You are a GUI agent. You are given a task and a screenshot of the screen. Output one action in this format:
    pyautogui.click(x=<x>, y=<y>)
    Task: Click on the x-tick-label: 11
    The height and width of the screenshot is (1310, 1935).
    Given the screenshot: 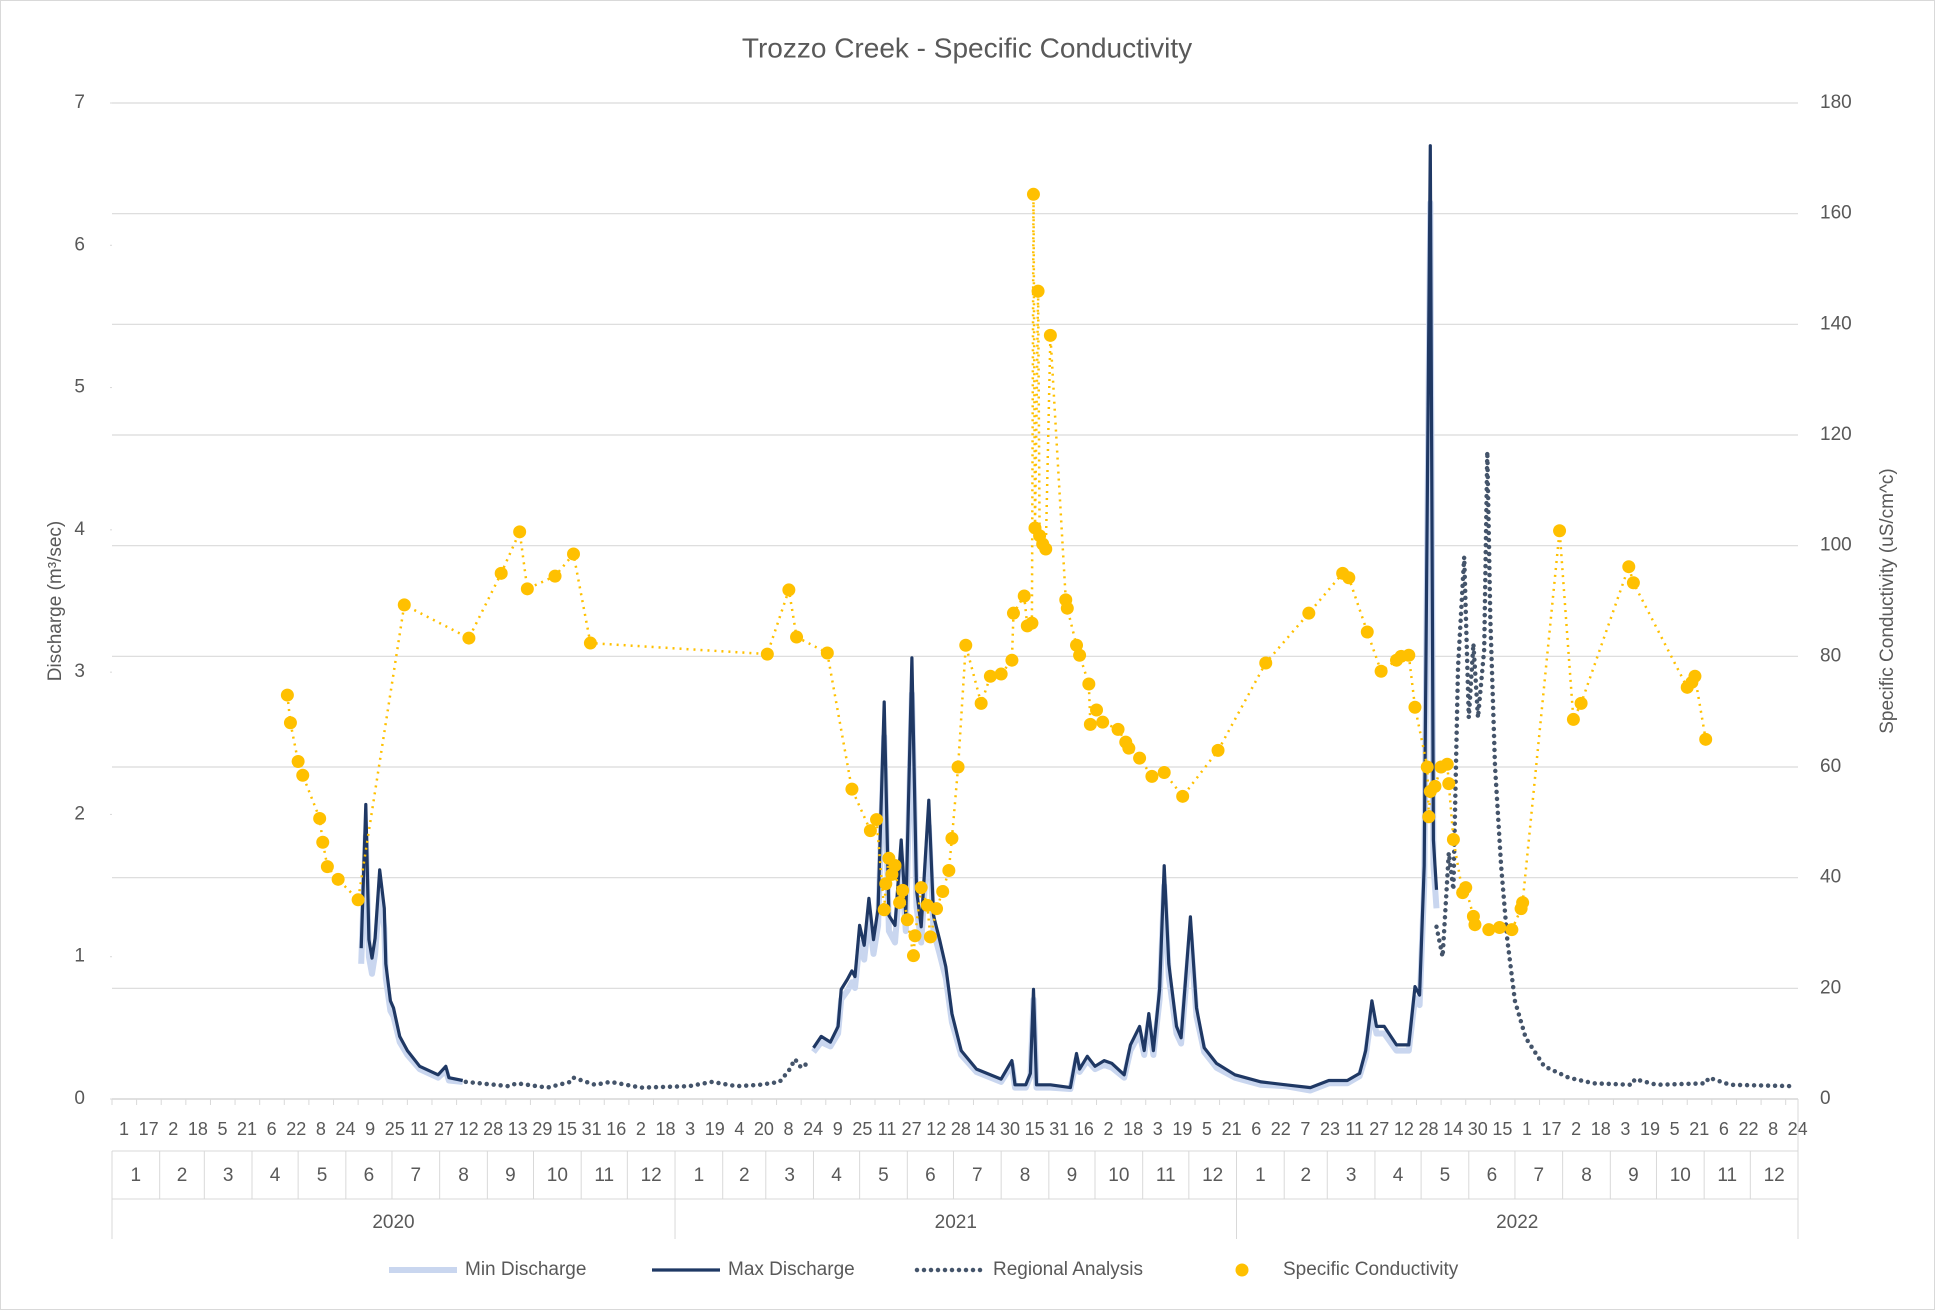 What is the action you would take?
    pyautogui.click(x=887, y=1129)
    